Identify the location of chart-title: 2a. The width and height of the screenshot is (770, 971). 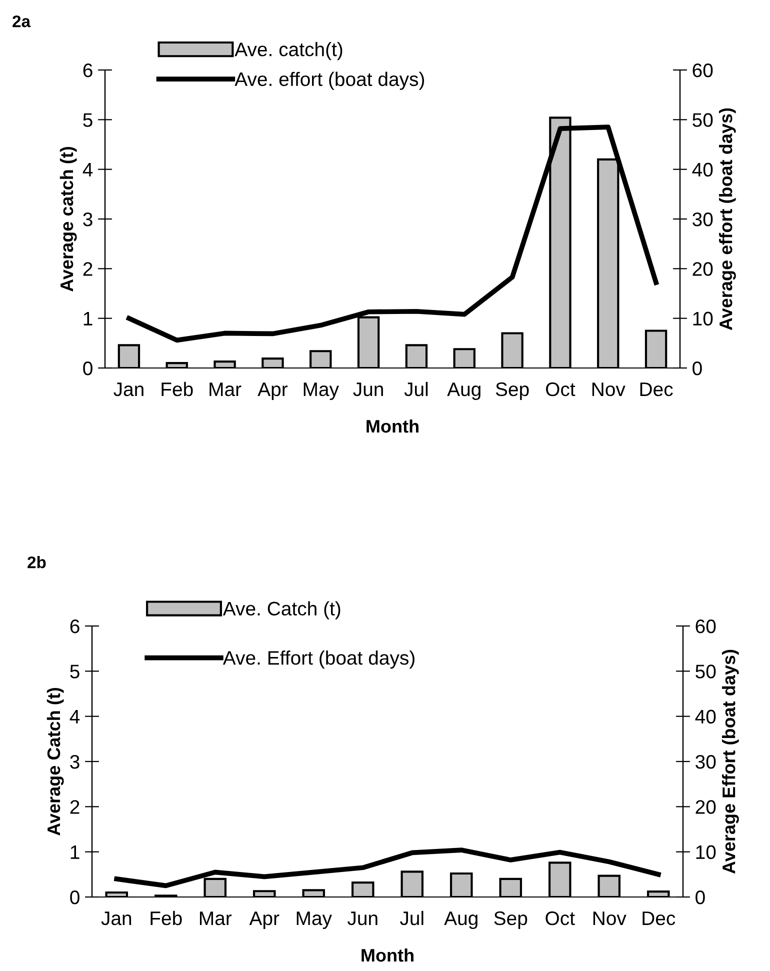
(21, 21).